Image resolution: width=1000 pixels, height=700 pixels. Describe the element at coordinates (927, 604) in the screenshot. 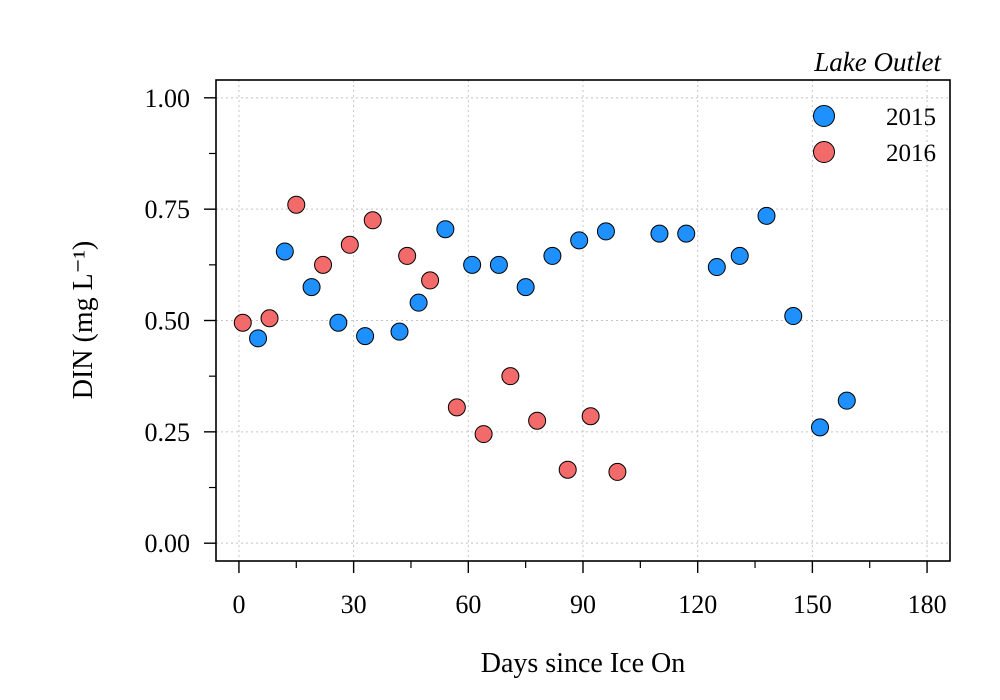

I see `x-tick-label: 180` at that location.